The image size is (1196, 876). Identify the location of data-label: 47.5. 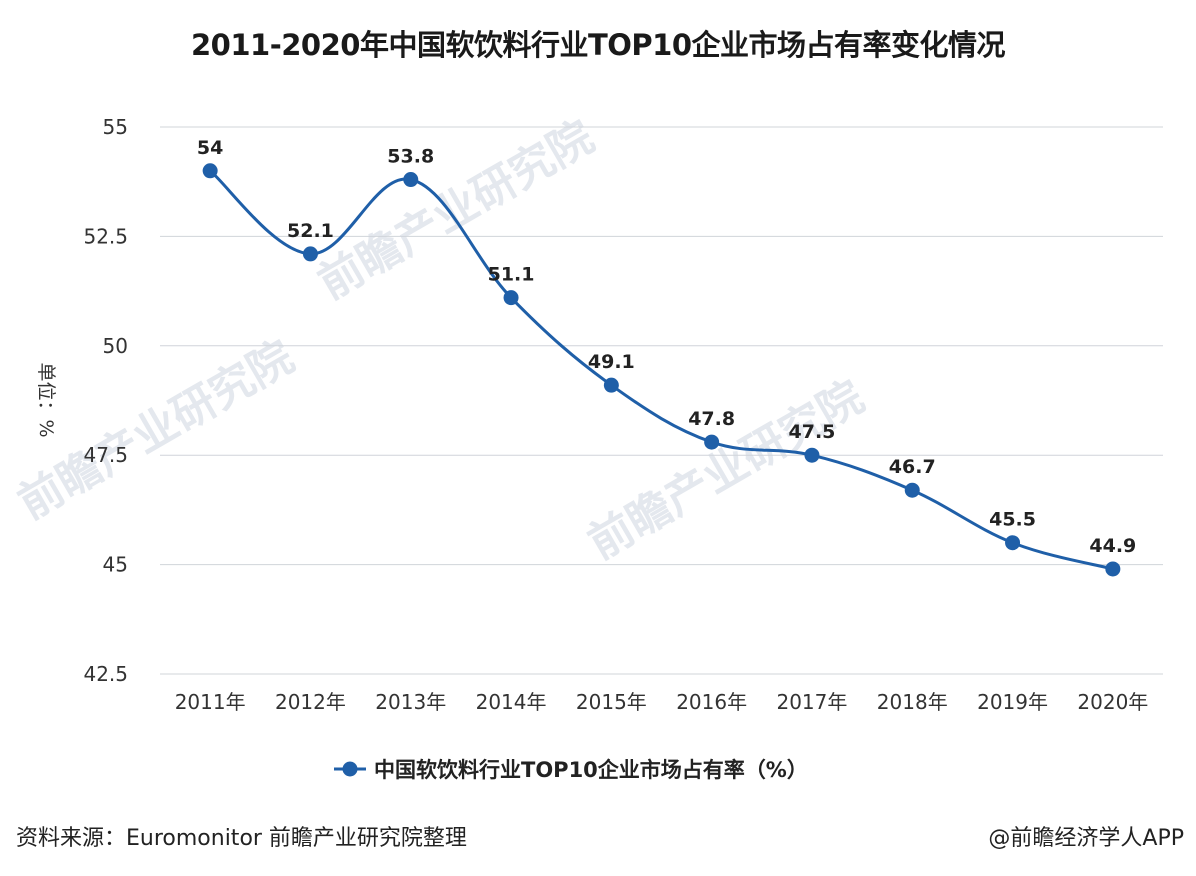
(812, 432).